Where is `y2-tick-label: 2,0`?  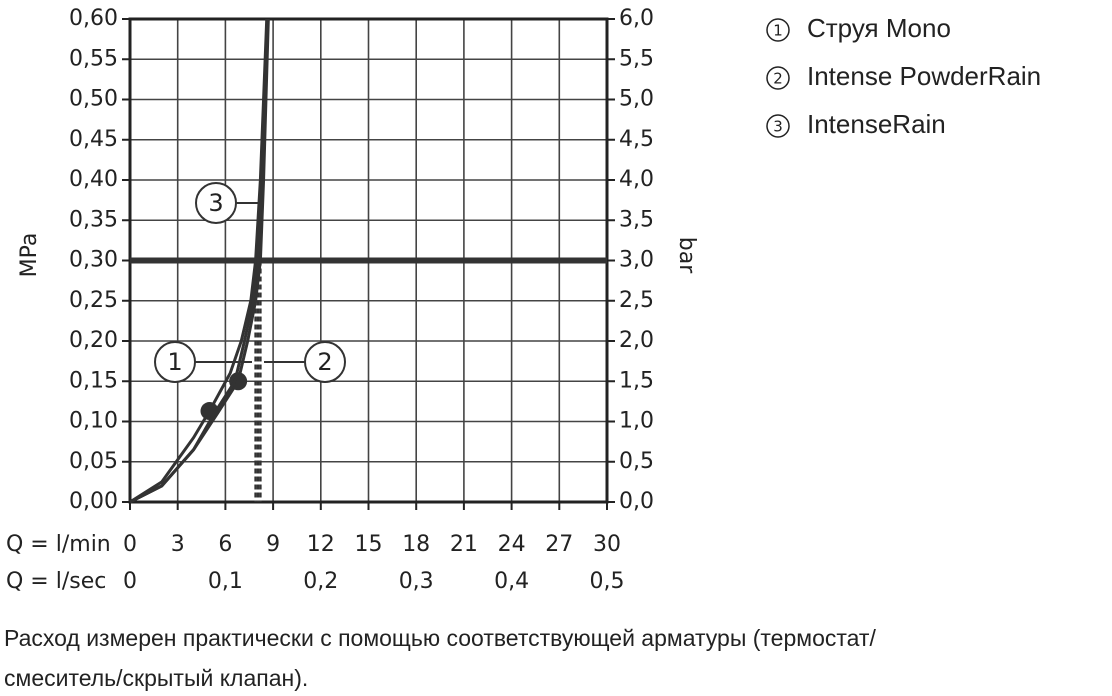
y2-tick-label: 2,0 is located at coordinates (636, 340).